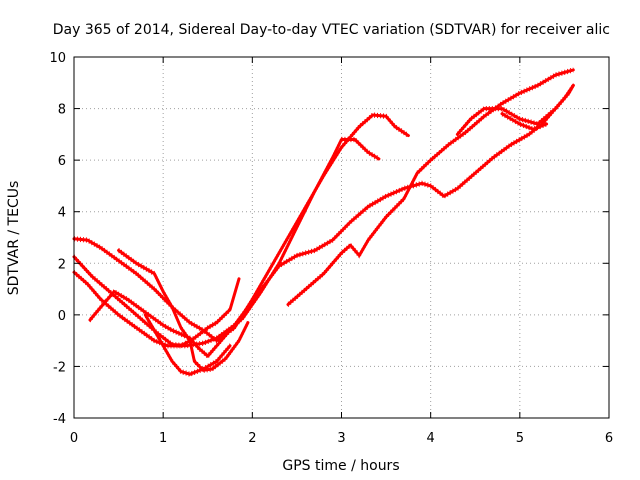  I want to click on series-sat-e, so click(183, 310).